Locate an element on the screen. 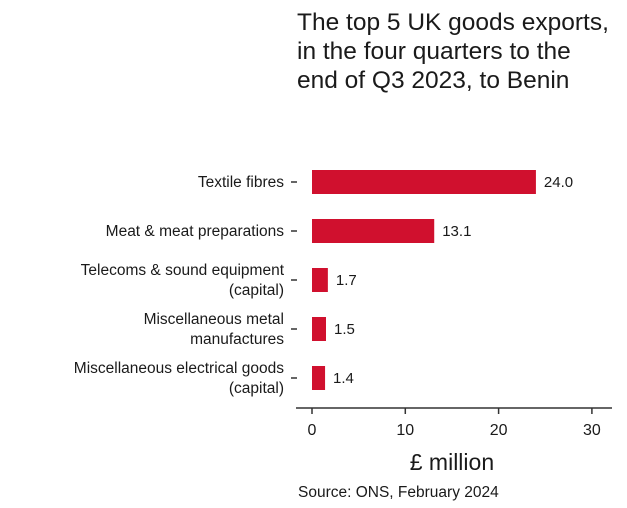 This screenshot has width=627, height=508. category-label: Meat & meat preparations is located at coordinates (195, 231).